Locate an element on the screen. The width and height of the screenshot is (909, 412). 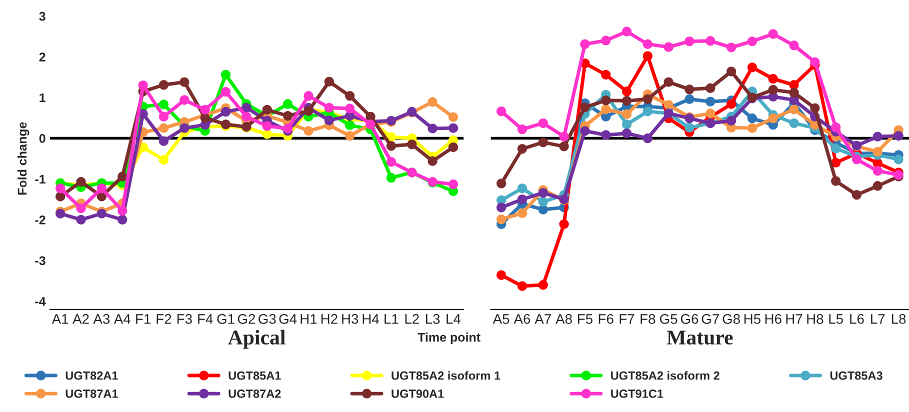
x-tick-label: L6 is located at coordinates (857, 319).